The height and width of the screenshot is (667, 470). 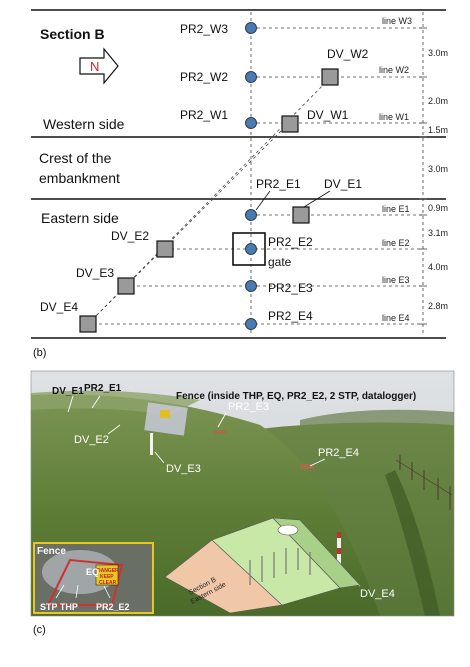 I want to click on danger-sign, so click(x=107, y=575).